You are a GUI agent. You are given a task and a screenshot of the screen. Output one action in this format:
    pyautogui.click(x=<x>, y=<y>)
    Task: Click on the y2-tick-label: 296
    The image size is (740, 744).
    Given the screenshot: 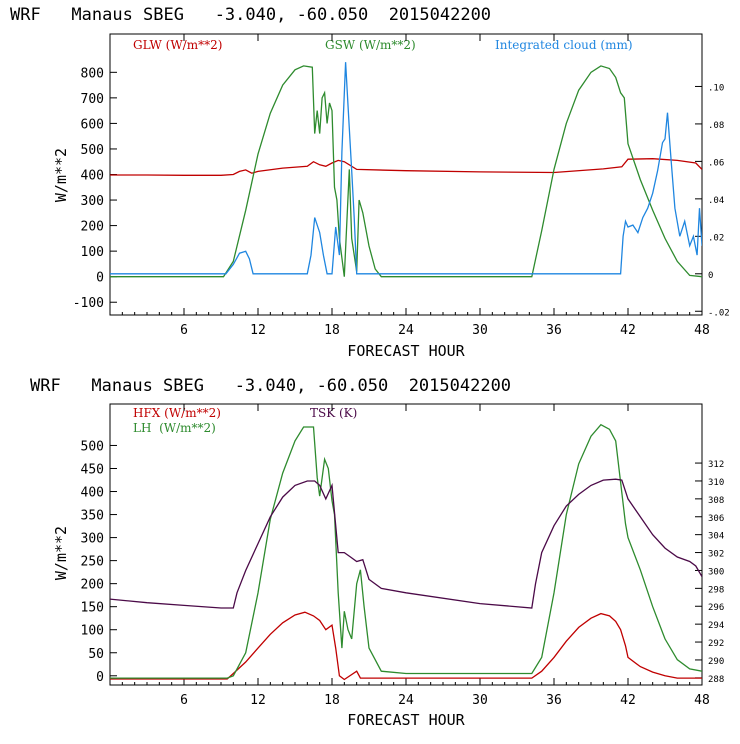 What is the action you would take?
    pyautogui.click(x=716, y=608)
    